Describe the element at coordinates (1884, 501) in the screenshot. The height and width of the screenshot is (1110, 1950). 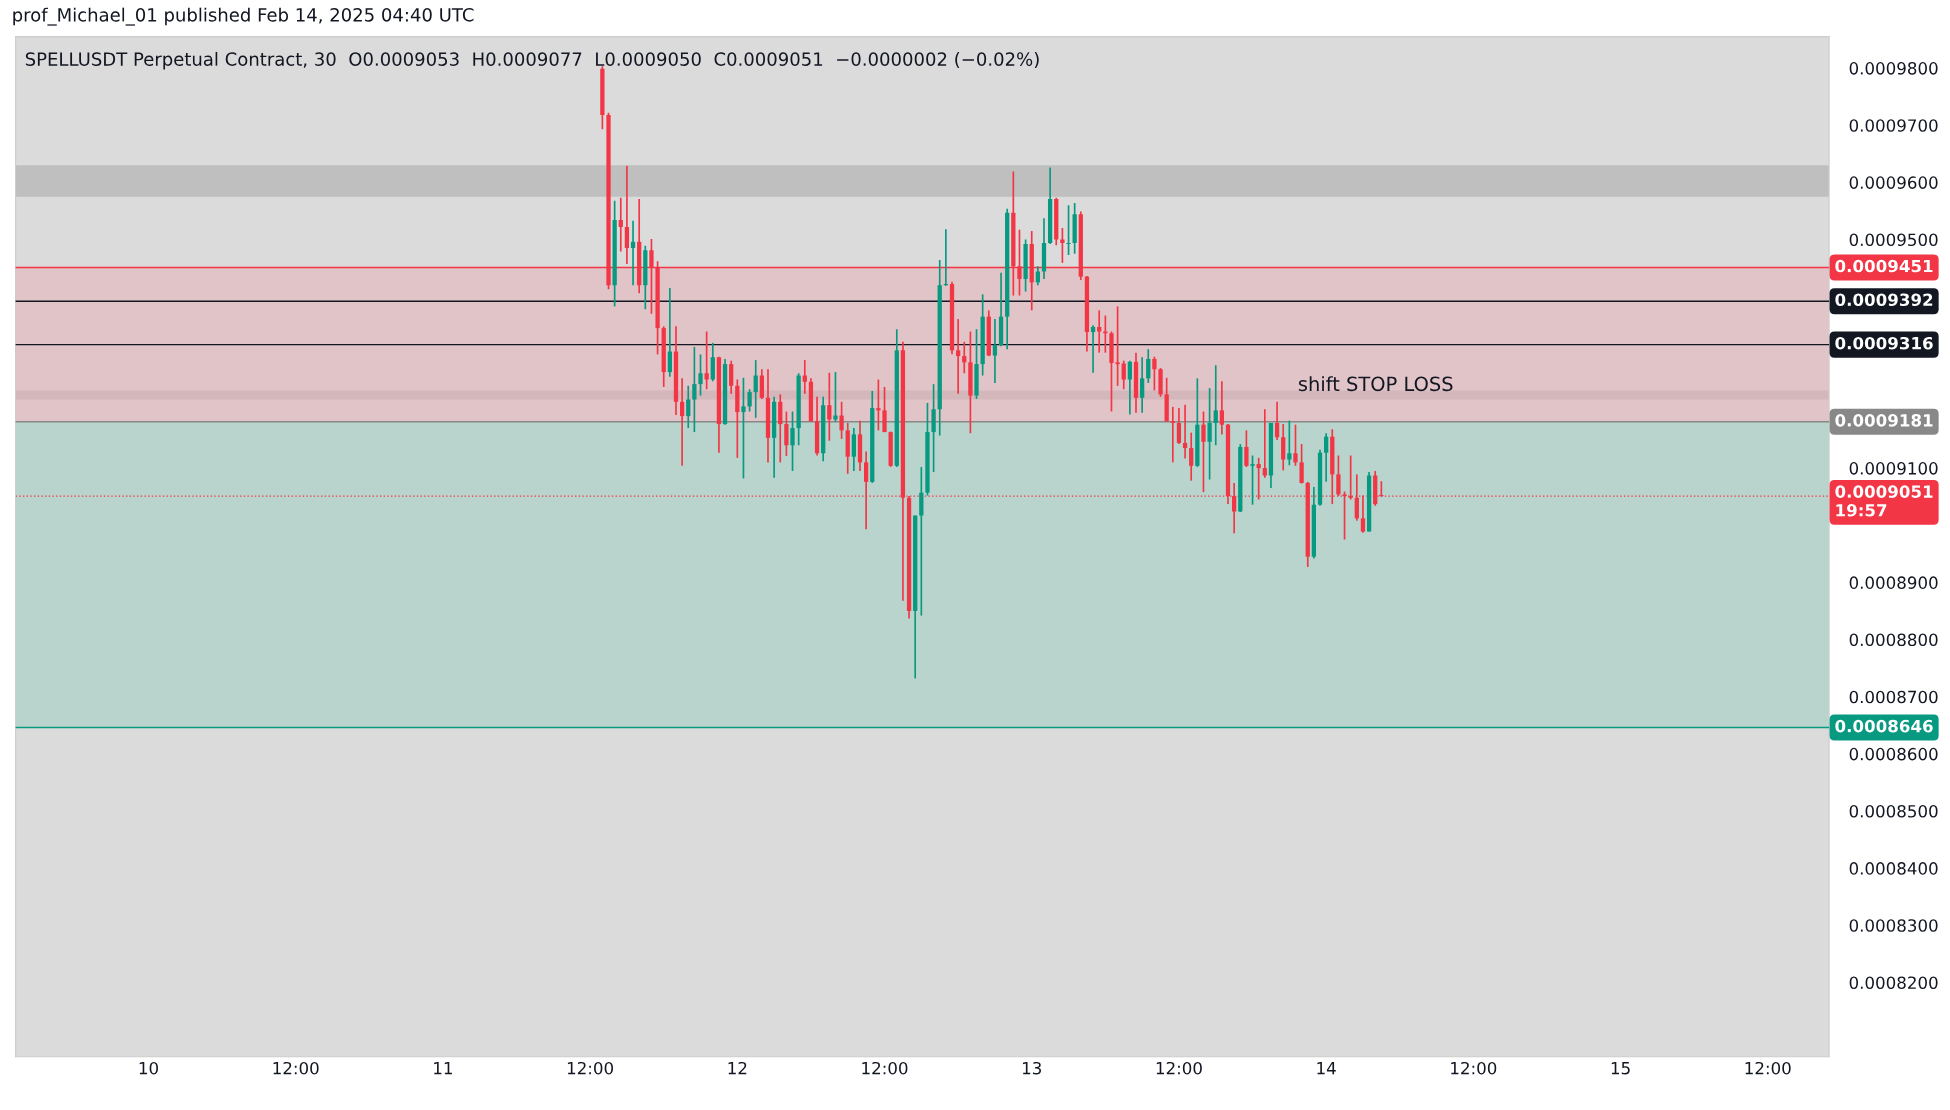
I see `ref-line-label: 0.0009051 19:57` at that location.